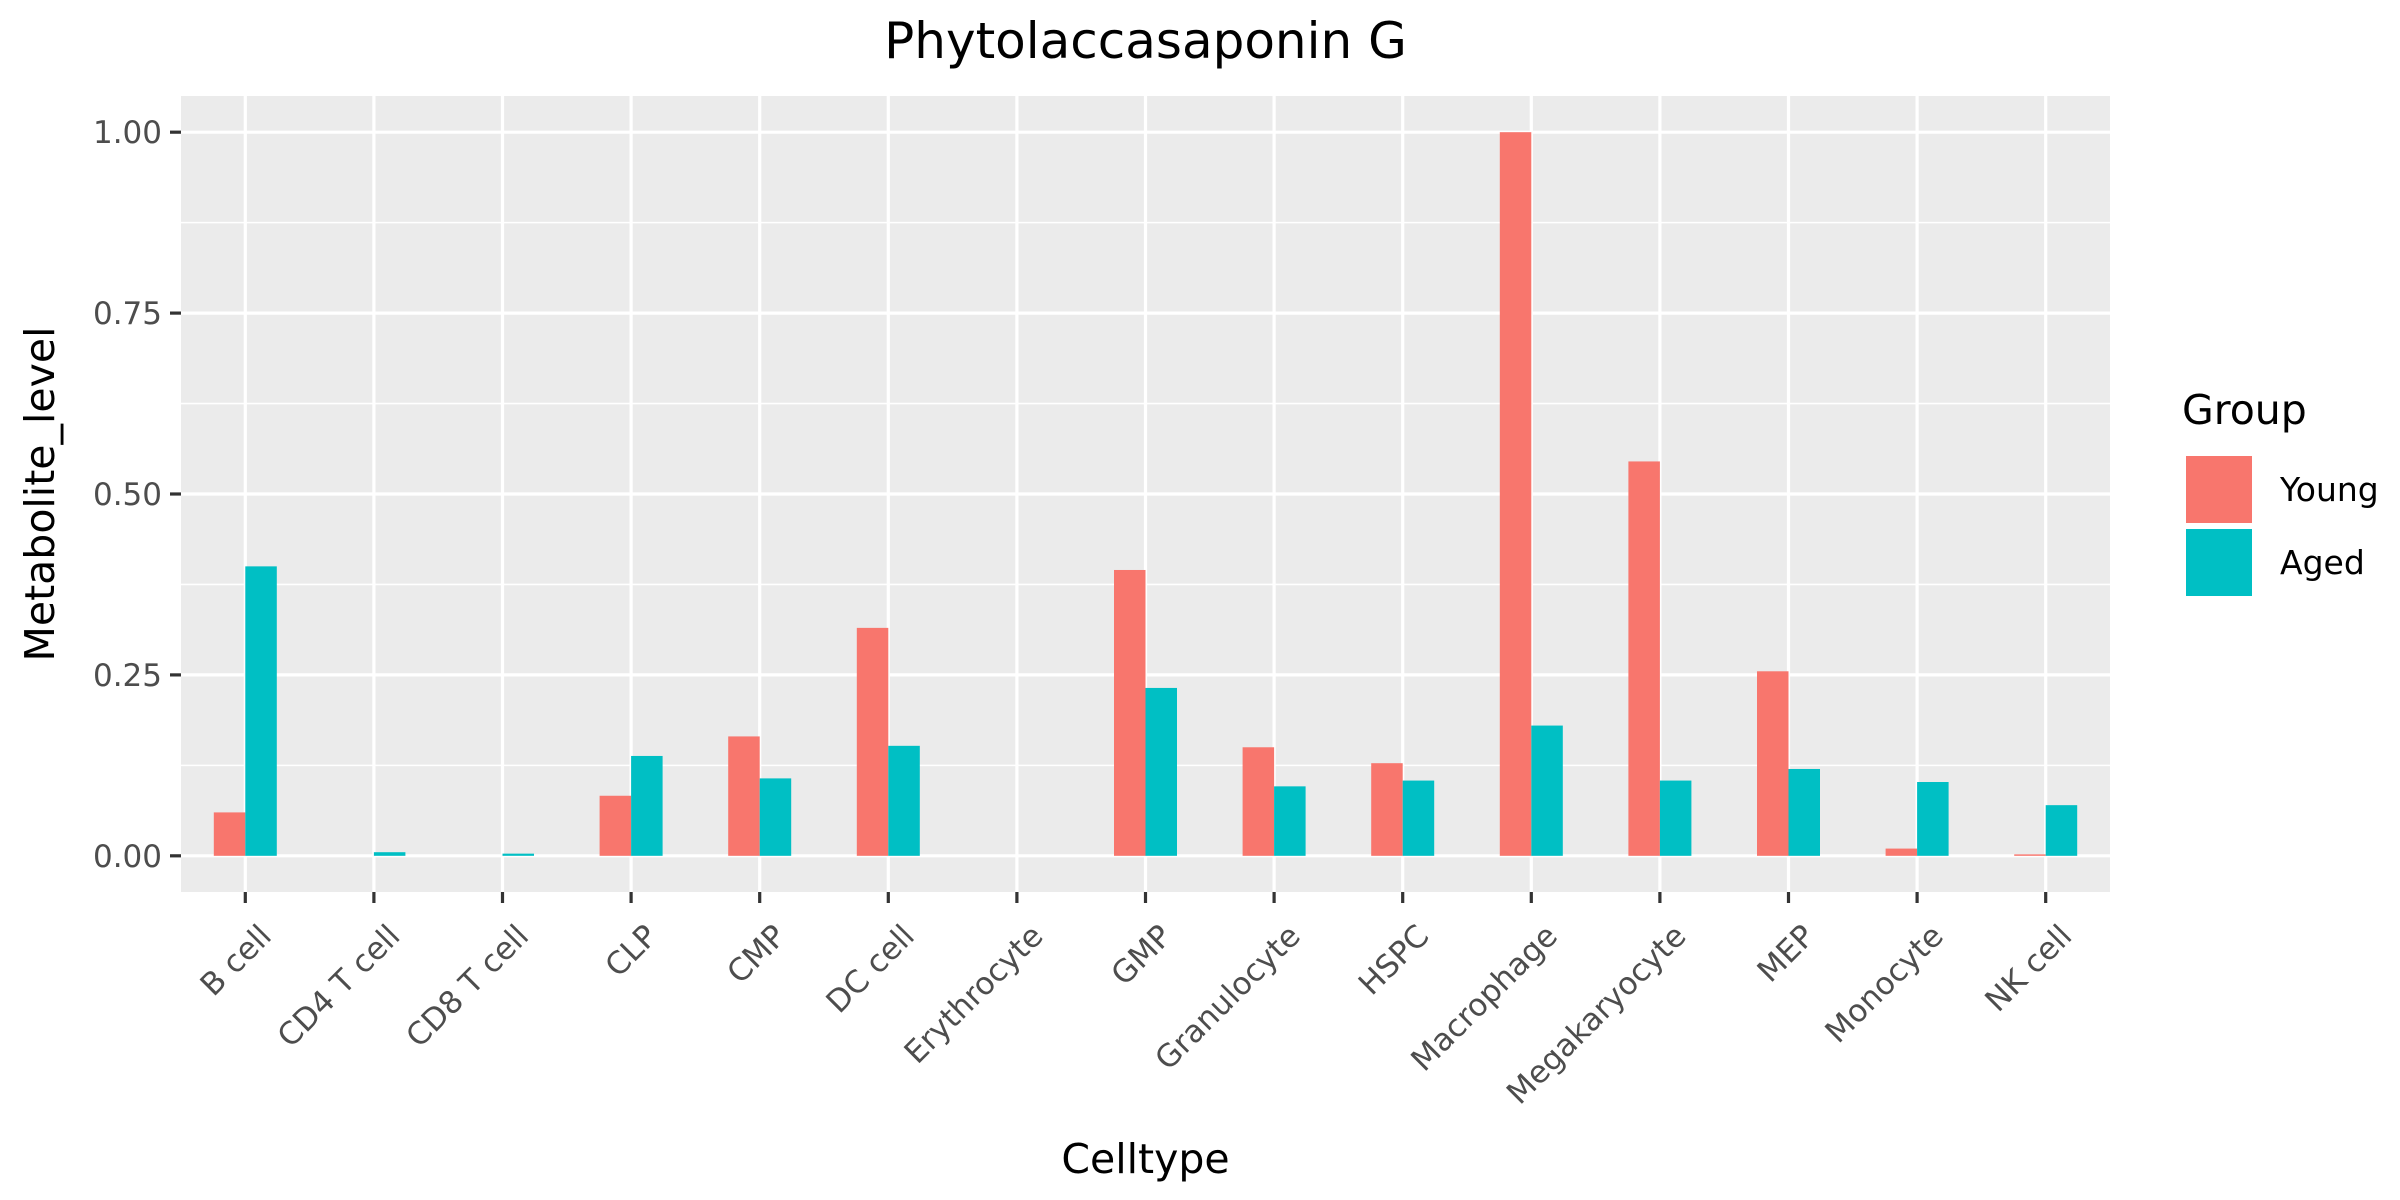 The image size is (2400, 1200). Describe the element at coordinates (974, 994) in the screenshot. I see `x-tick-label: Erythrocyte` at that location.